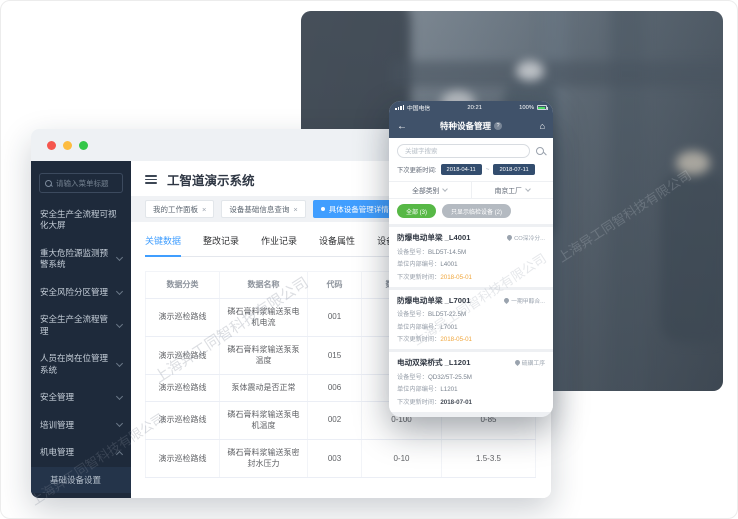 The image size is (738, 519). Describe the element at coordinates (461, 169) in the screenshot. I see `date-from-button: 2018-04-11` at that location.